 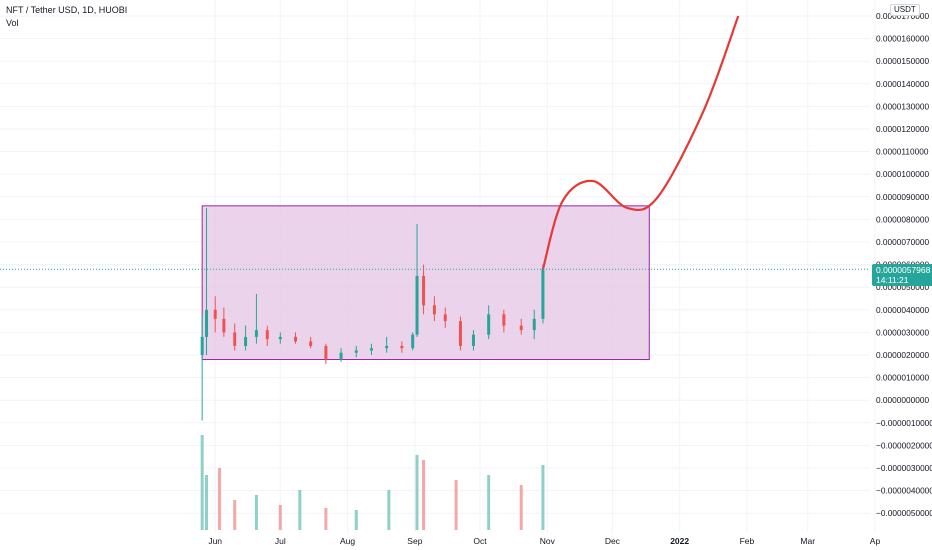 I want to click on price-tick-label: −0.0000010000, so click(x=904, y=423).